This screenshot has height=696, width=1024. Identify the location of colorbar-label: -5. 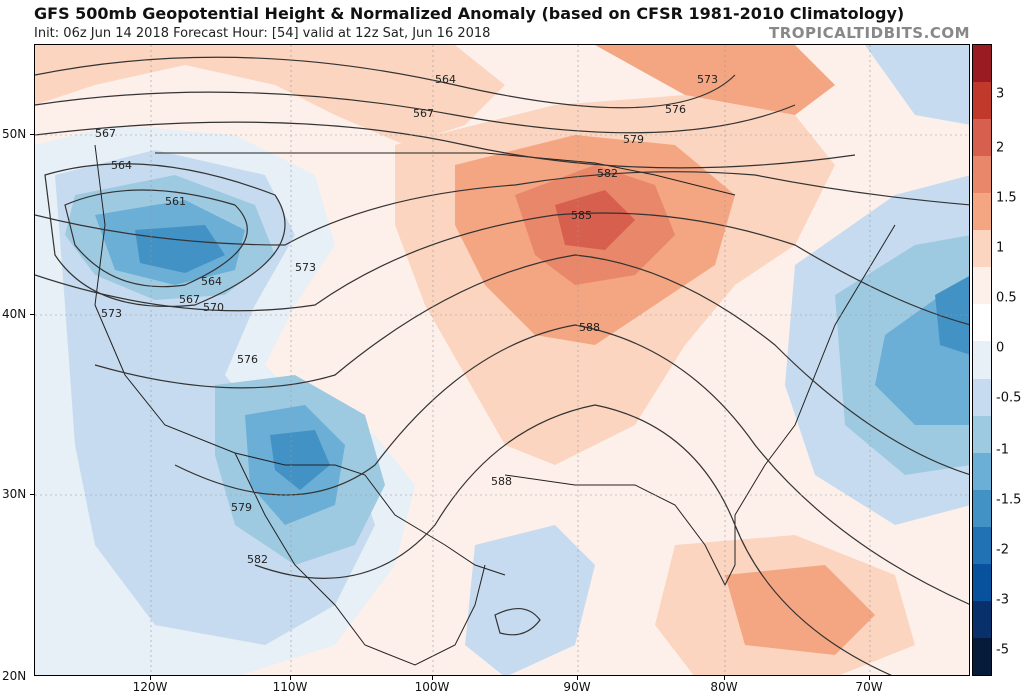
(1002, 650).